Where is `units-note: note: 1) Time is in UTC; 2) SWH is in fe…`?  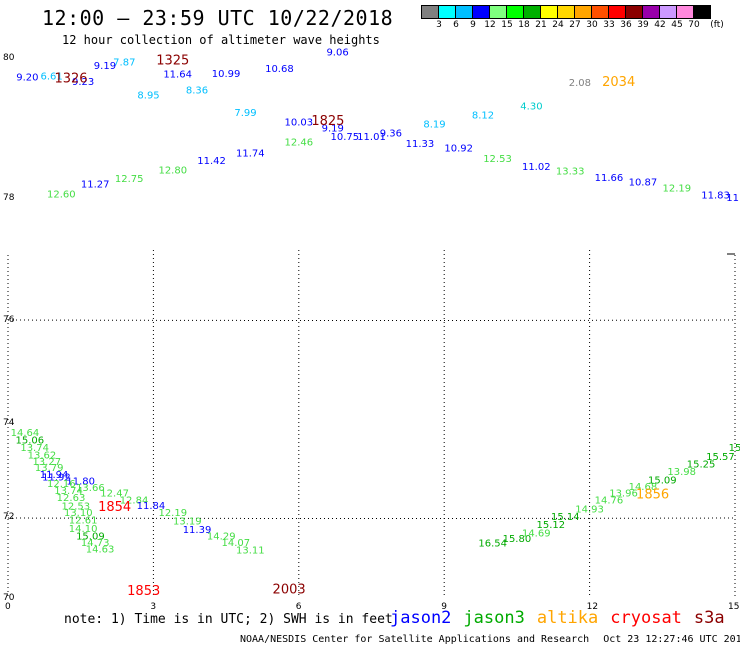
units-note: note: 1) Time is in UTC; 2) SWH is in fe… is located at coordinates (228, 619).